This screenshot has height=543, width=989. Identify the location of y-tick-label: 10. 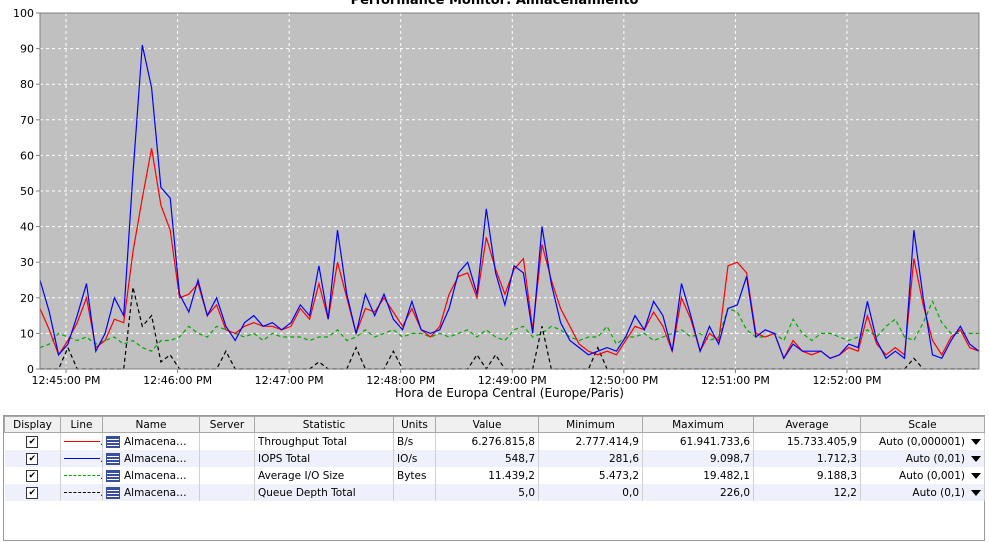
(27, 333).